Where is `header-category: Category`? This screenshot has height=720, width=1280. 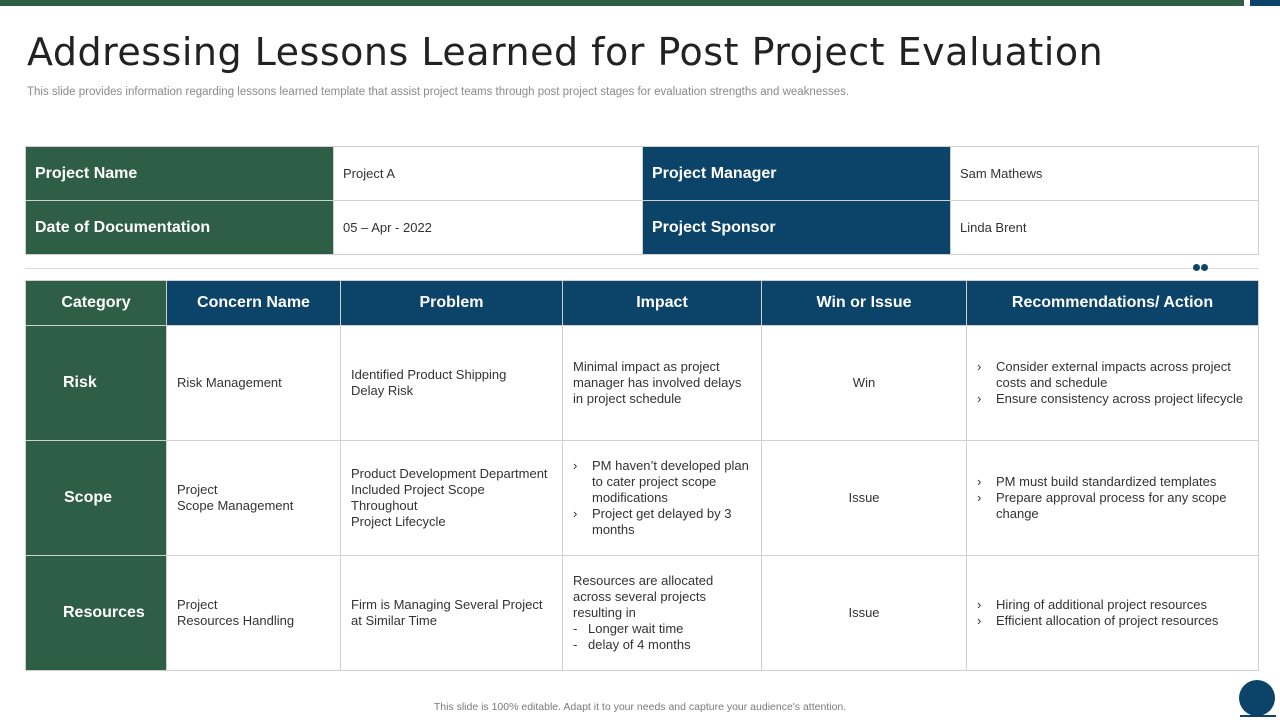
header-category: Category is located at coordinates (96, 303).